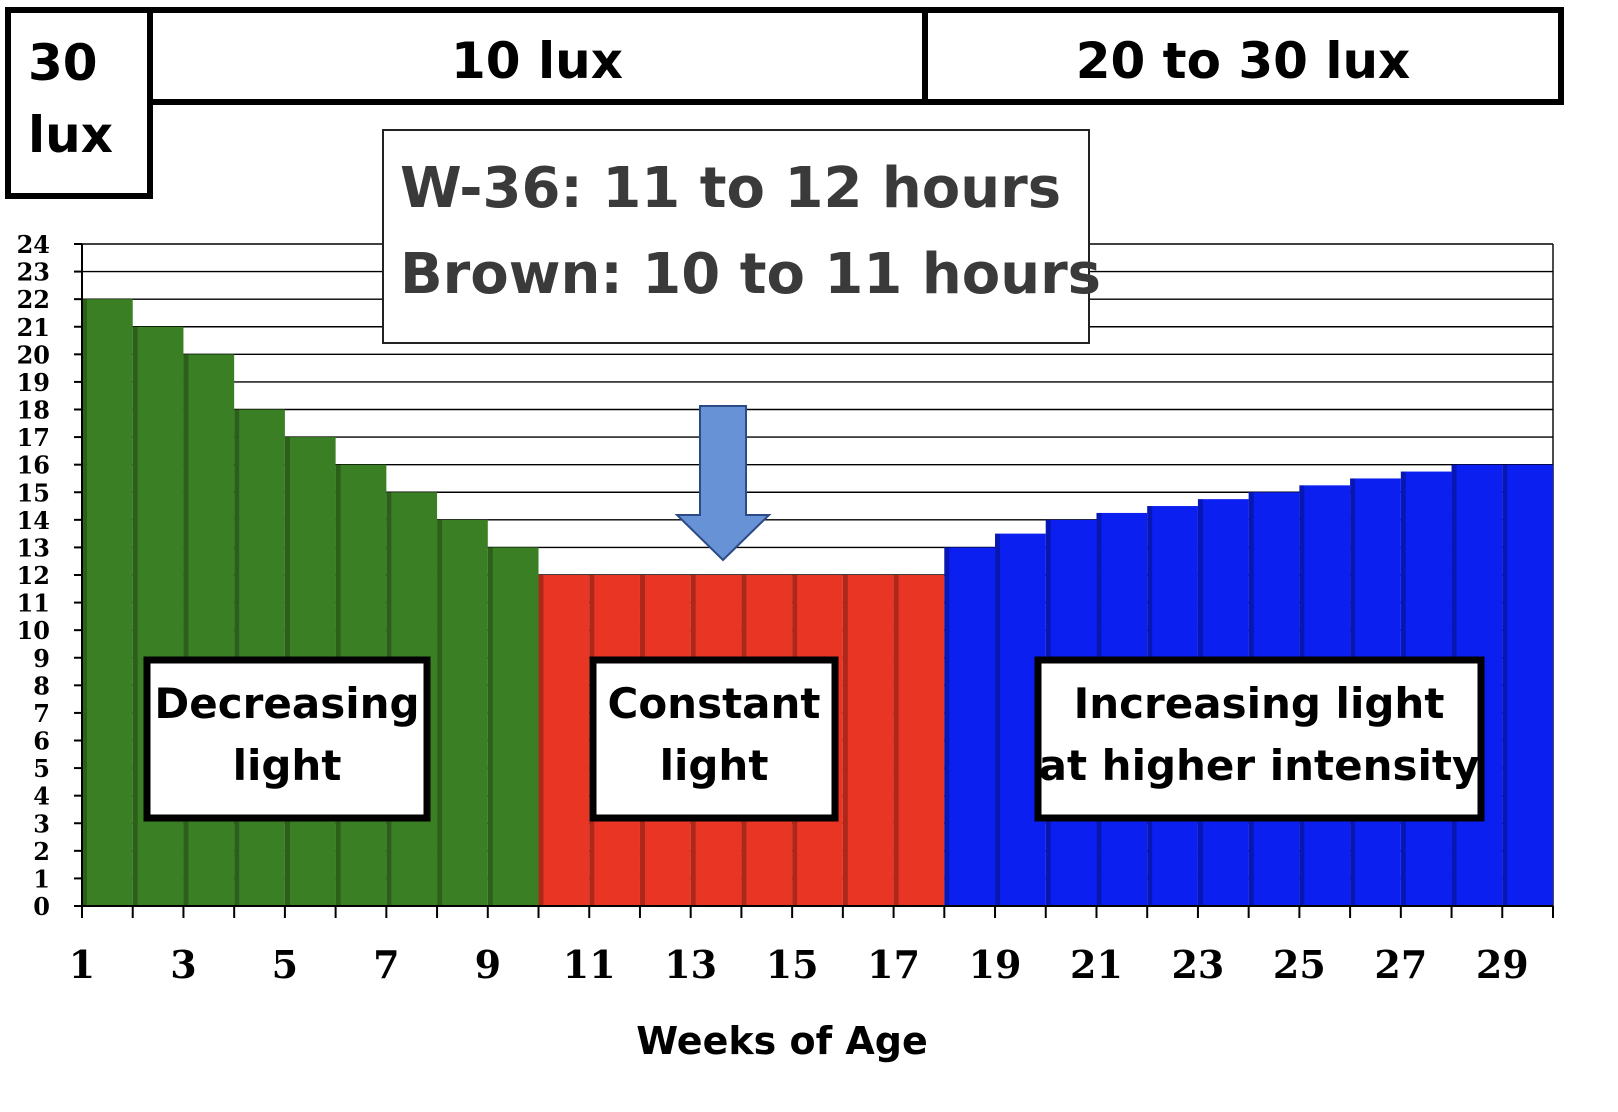 This screenshot has width=1618, height=1112. What do you see at coordinates (714, 703) in the screenshot?
I see `phase-constant-line1: Constant` at bounding box center [714, 703].